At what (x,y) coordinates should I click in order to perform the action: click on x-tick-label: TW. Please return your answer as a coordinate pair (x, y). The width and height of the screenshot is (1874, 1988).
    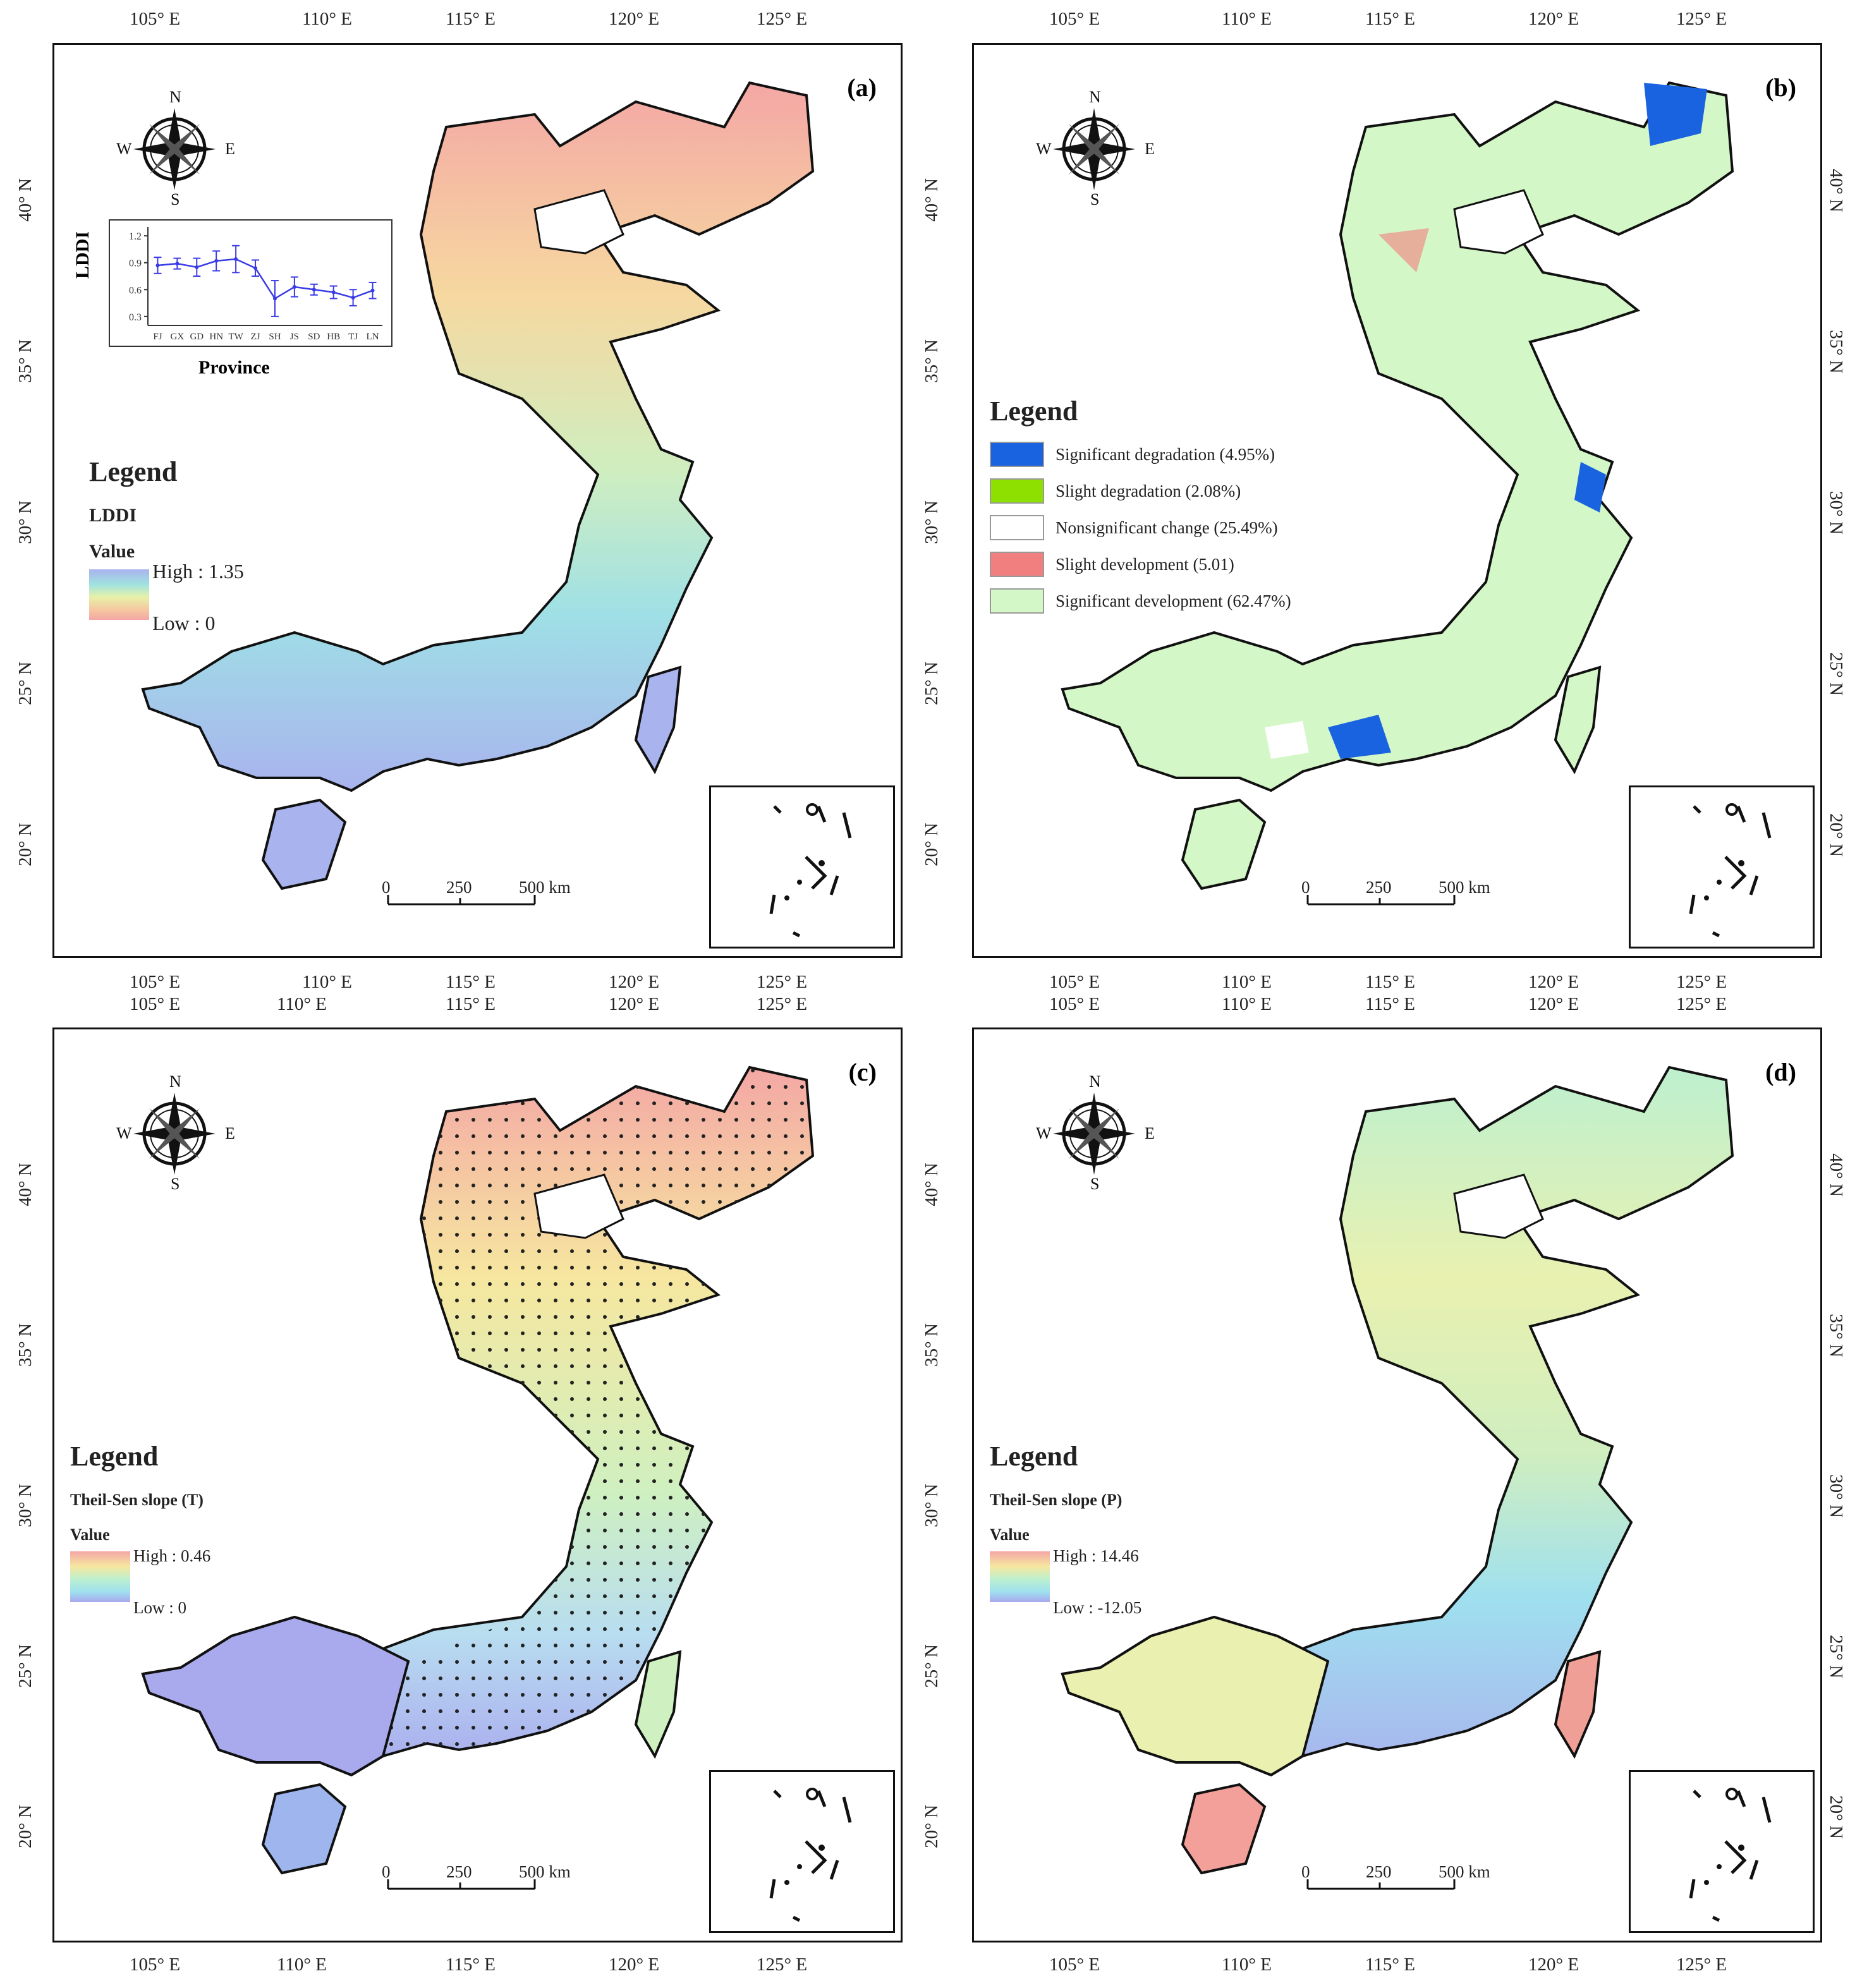
    Looking at the image, I should click on (235, 337).